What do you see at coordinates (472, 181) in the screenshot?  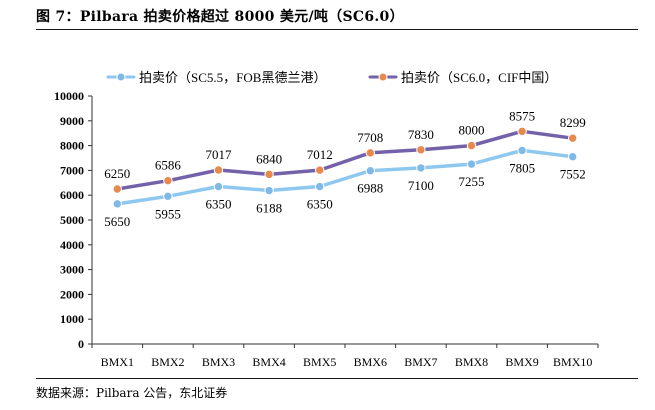 I see `data-label-series-1: 7255` at bounding box center [472, 181].